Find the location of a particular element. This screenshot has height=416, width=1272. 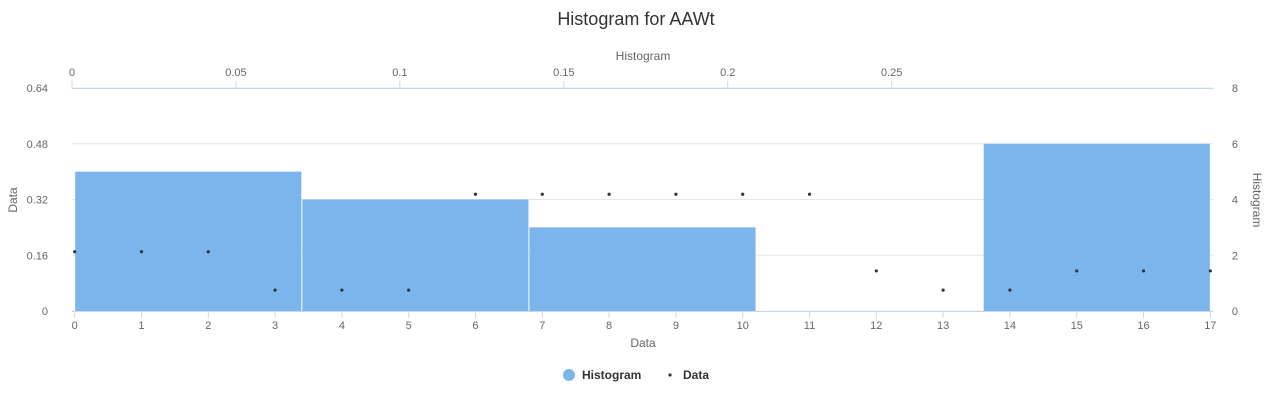

x-top-tick-label: 0.1 is located at coordinates (399, 73).